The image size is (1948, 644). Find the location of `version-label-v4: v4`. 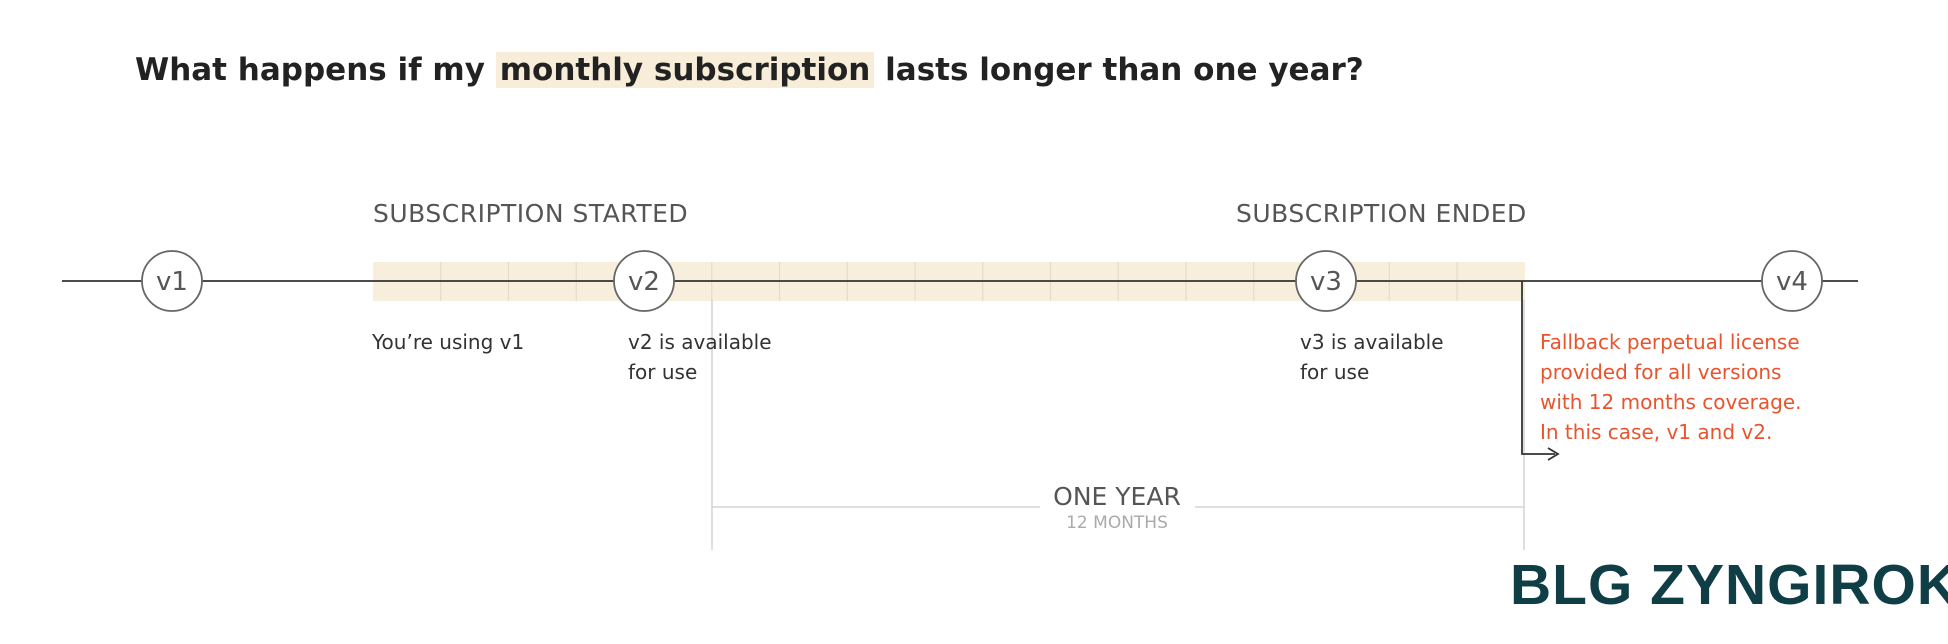

version-label-v4: v4 is located at coordinates (1792, 282).